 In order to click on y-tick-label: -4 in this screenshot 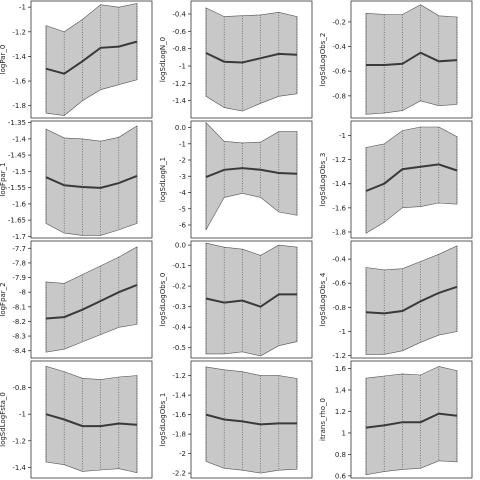, I will do `click(183, 193)`.